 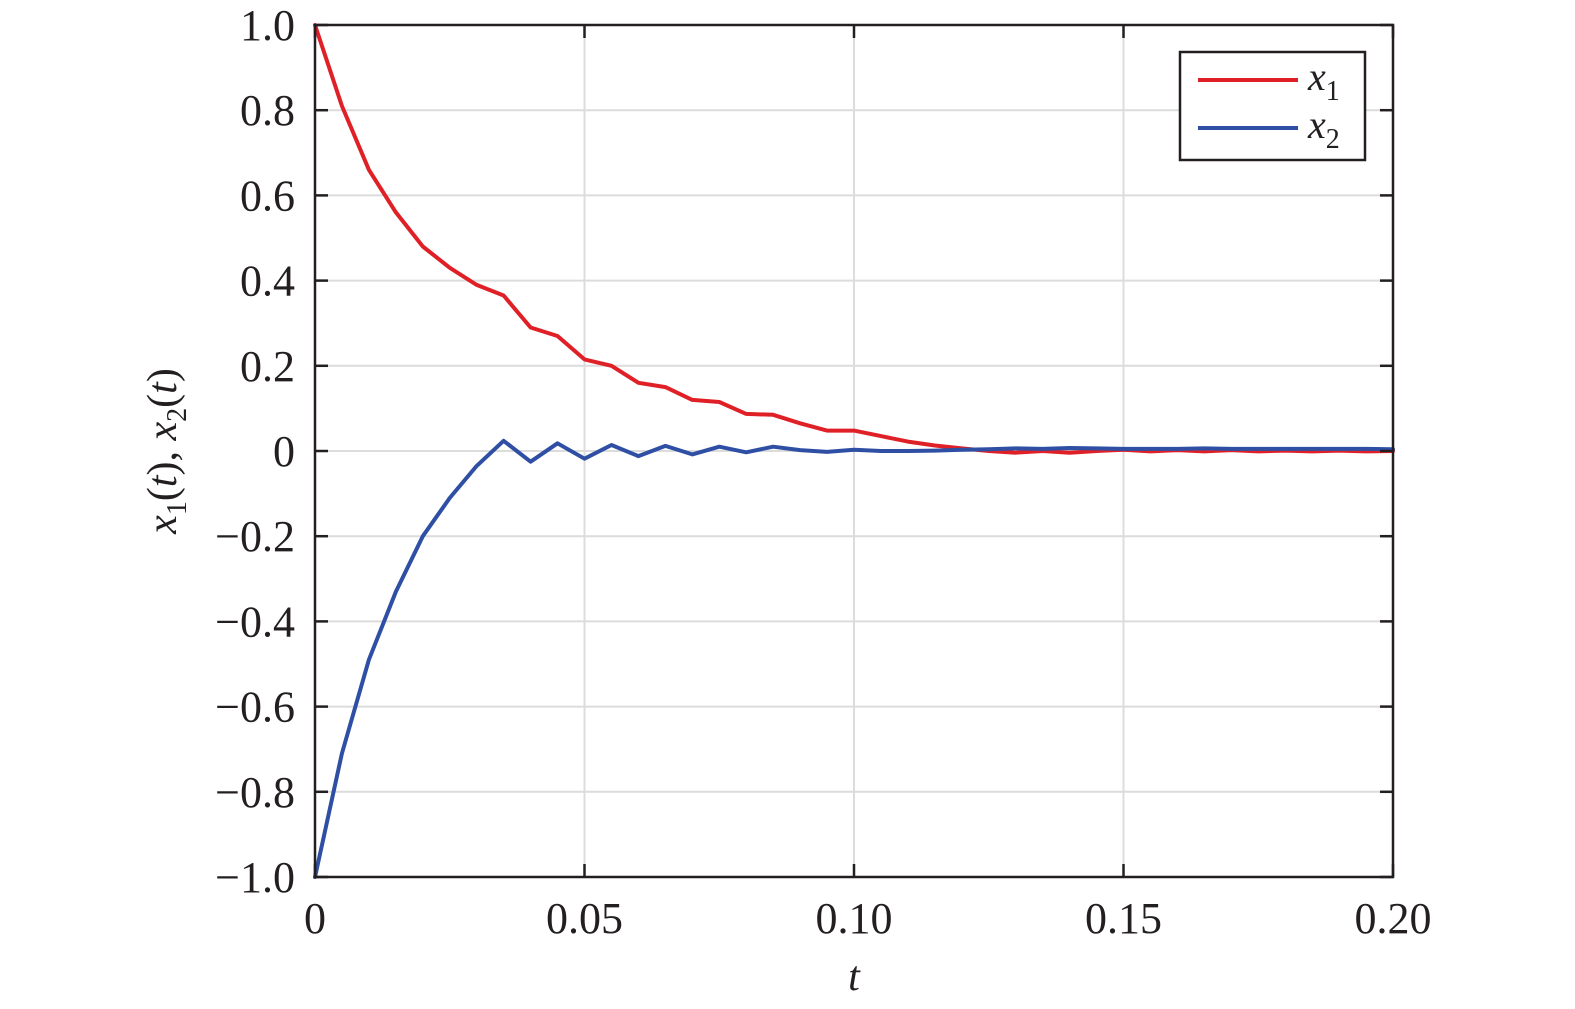 What do you see at coordinates (255, 621) in the screenshot?
I see `y-tick-label: −0.4` at bounding box center [255, 621].